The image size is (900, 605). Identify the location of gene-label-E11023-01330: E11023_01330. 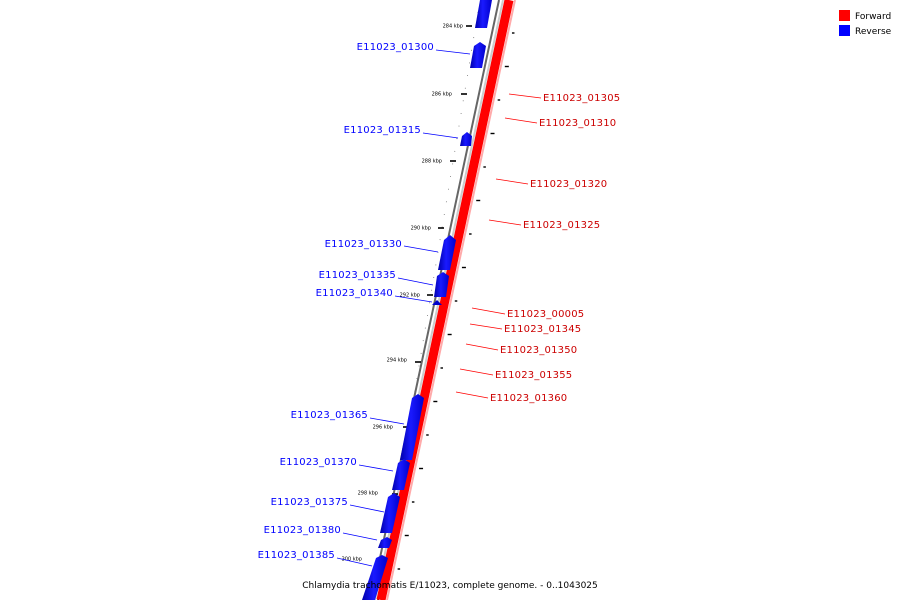
(363, 244).